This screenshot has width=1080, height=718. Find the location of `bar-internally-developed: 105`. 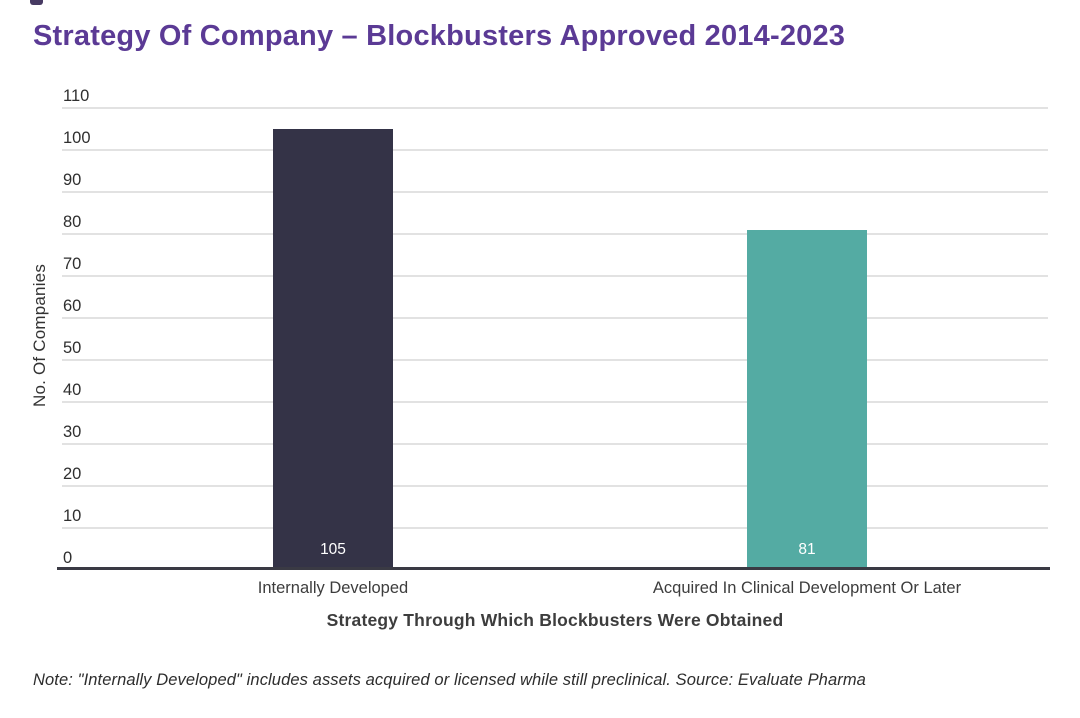

bar-internally-developed: 105 is located at coordinates (333, 348).